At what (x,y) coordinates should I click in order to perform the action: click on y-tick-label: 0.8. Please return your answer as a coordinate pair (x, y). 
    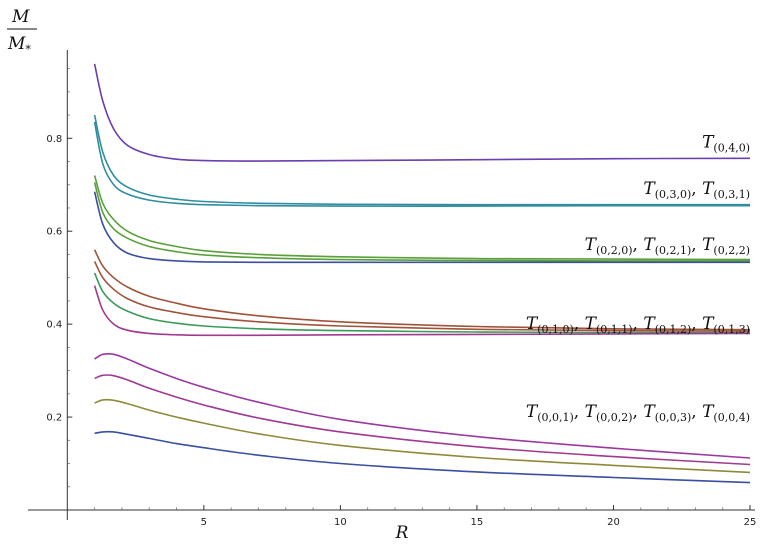
    Looking at the image, I should click on (54, 139).